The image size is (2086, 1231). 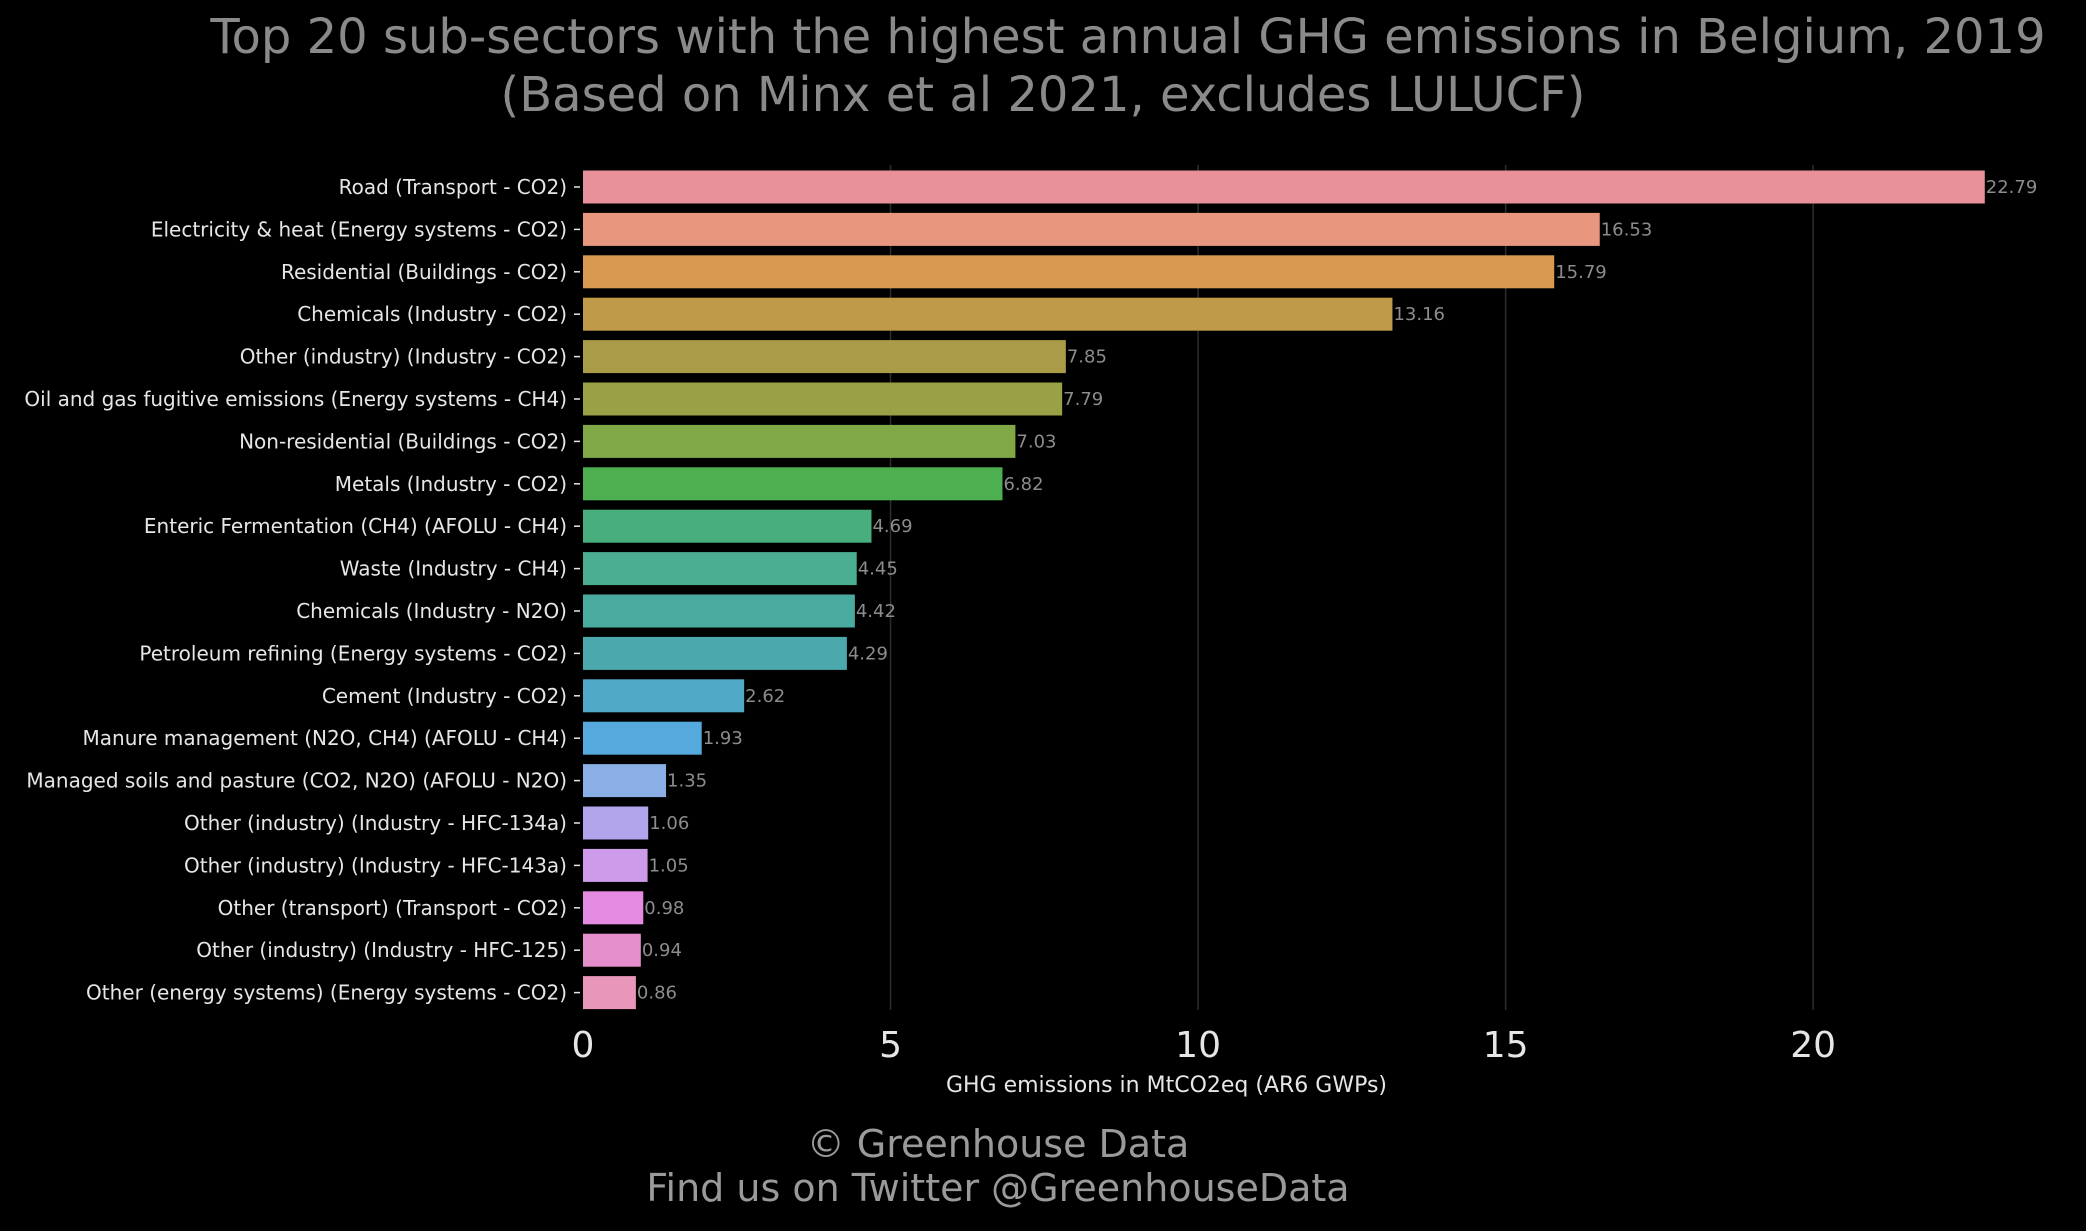 I want to click on category-label: Chemicals (Industry - CO2), so click(x=432, y=314).